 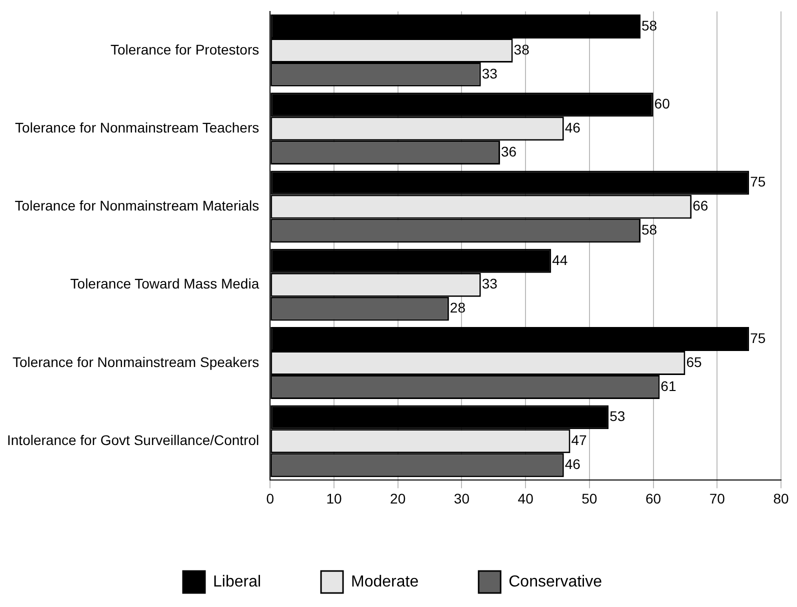 I want to click on y-tick-label: Tolerance for Nonmainstream Materials, so click(x=137, y=206).